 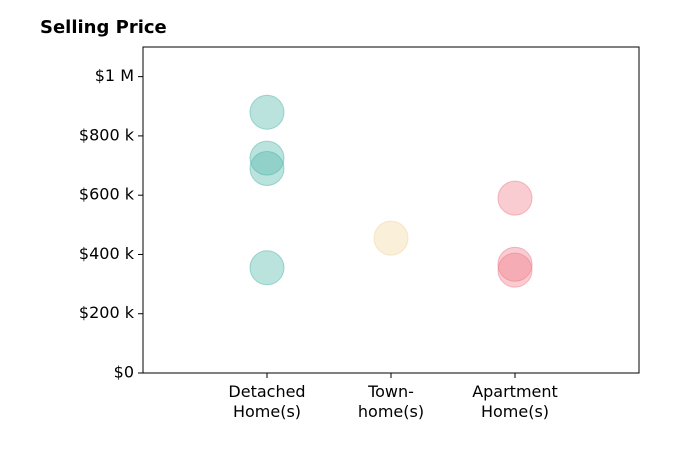 What do you see at coordinates (107, 194) in the screenshot?
I see `y-tick-label: $600 k` at bounding box center [107, 194].